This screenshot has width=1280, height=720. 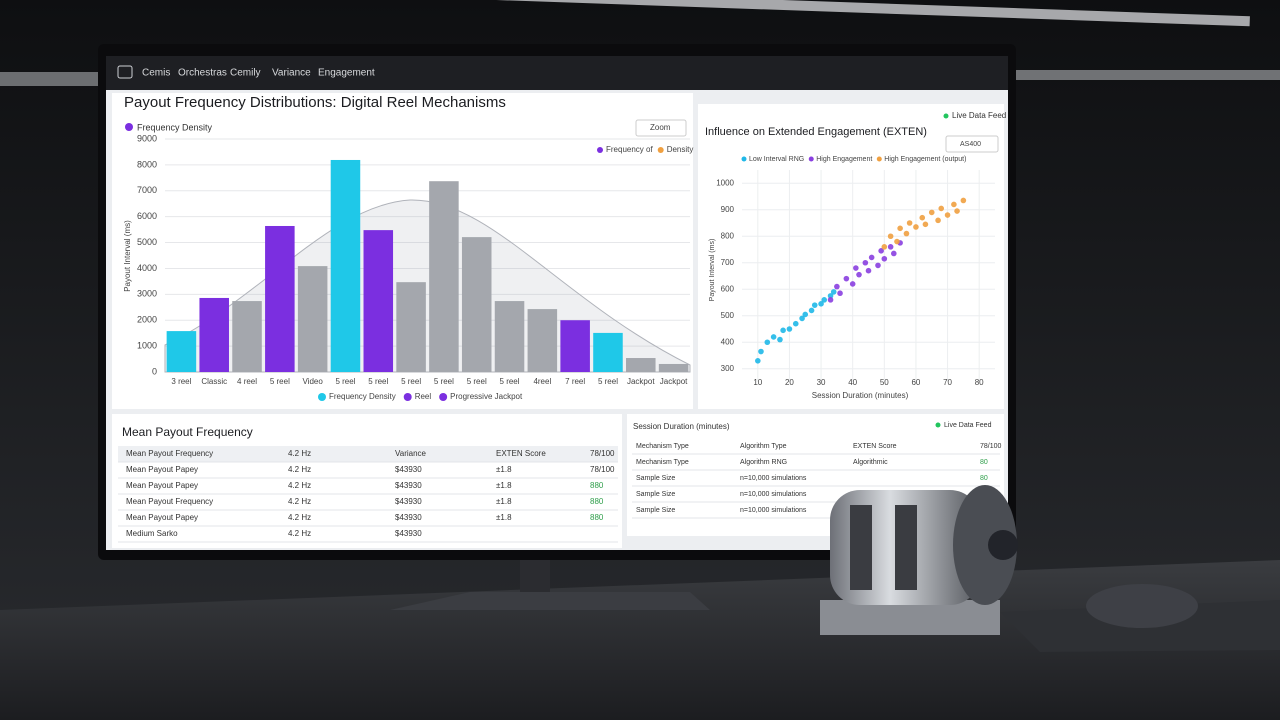 What do you see at coordinates (147, 138) in the screenshot?
I see `y-tick-label: 9000` at bounding box center [147, 138].